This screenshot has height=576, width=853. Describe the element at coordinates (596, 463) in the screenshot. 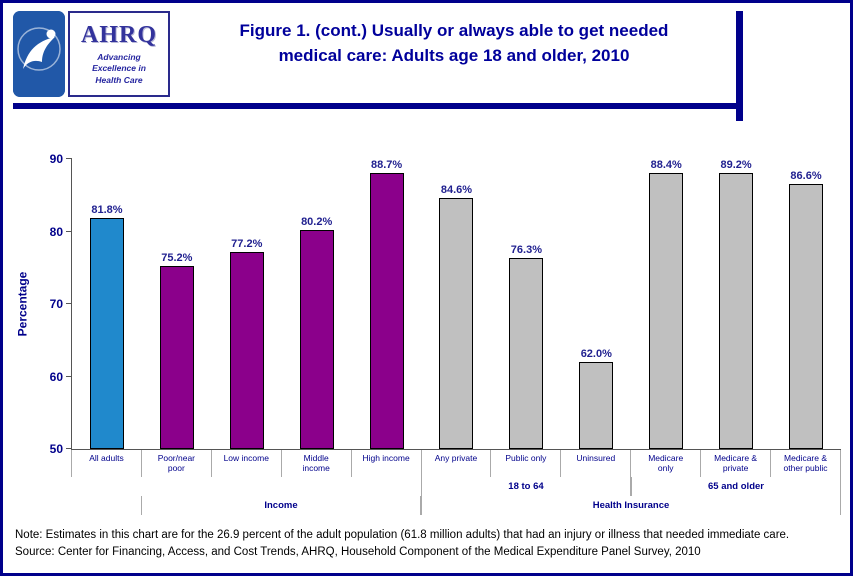

I see `category-label: Uninsured` at that location.